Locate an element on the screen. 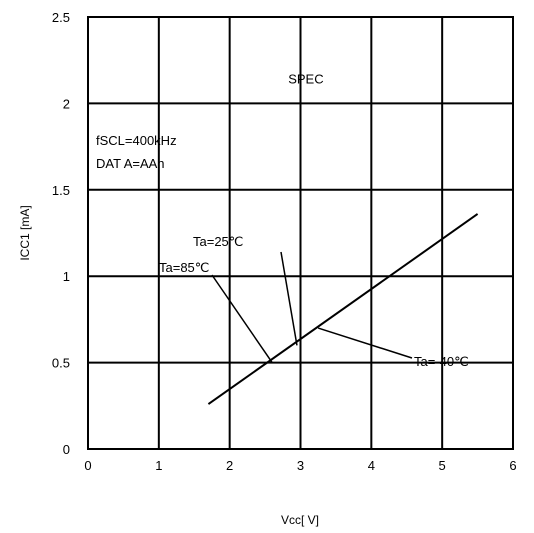 The height and width of the screenshot is (533, 534). x-tick-label: 1 is located at coordinates (158, 465).